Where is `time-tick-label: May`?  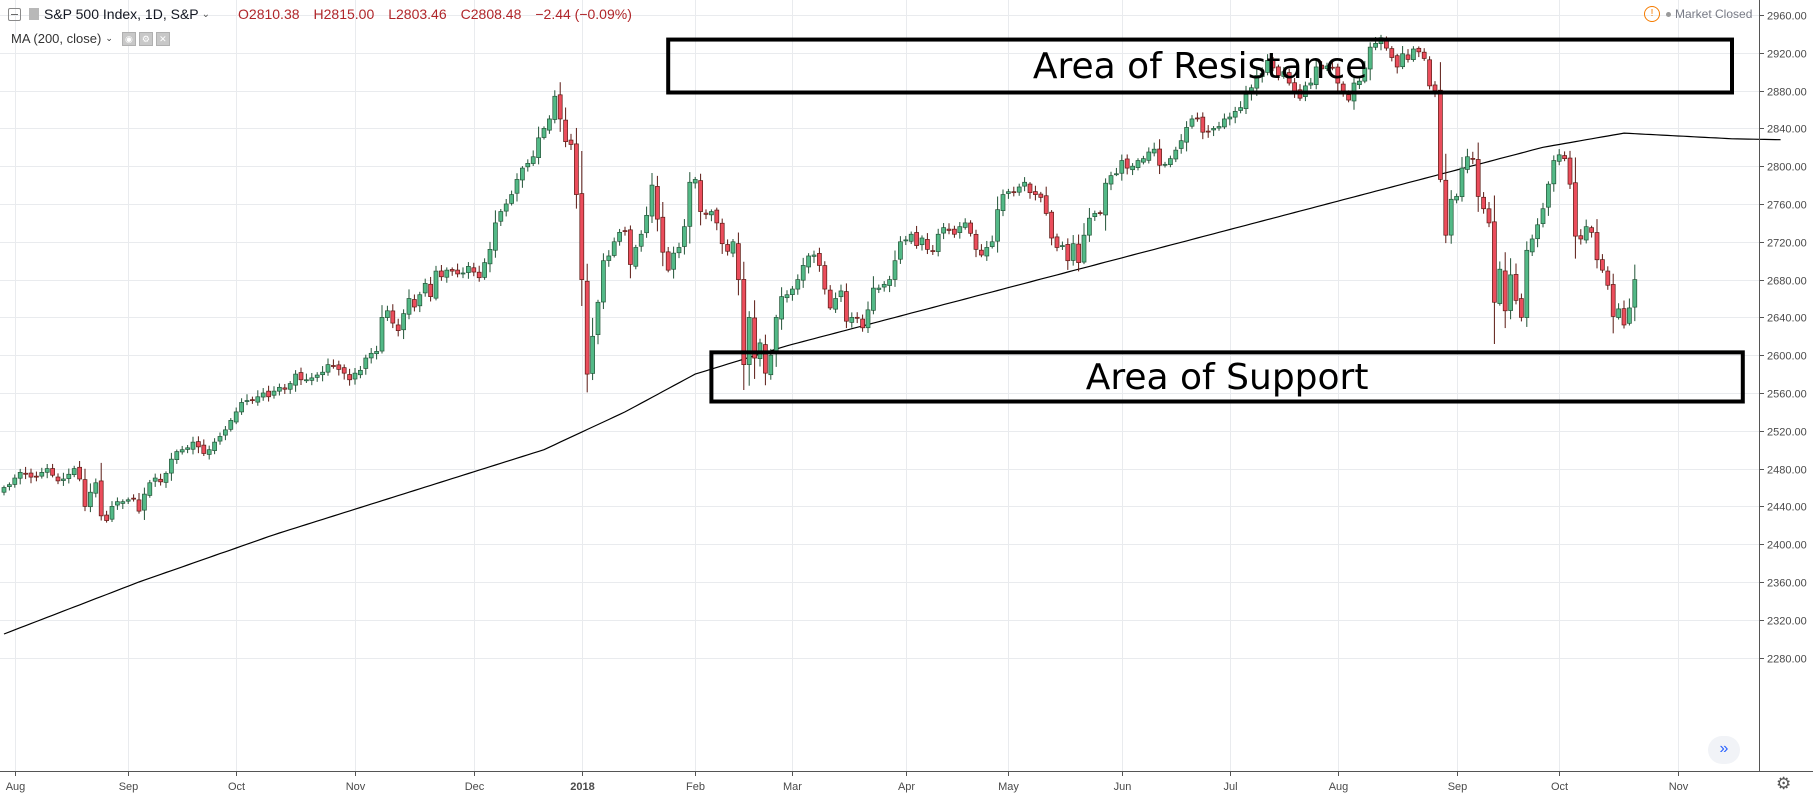 time-tick-label: May is located at coordinates (1008, 787).